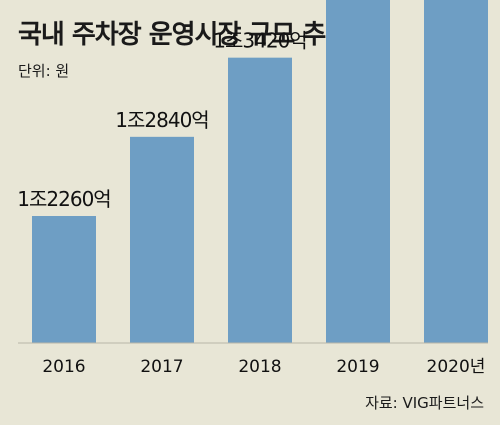 The height and width of the screenshot is (425, 500). I want to click on category-label-2020년: 2020년, so click(456, 367).